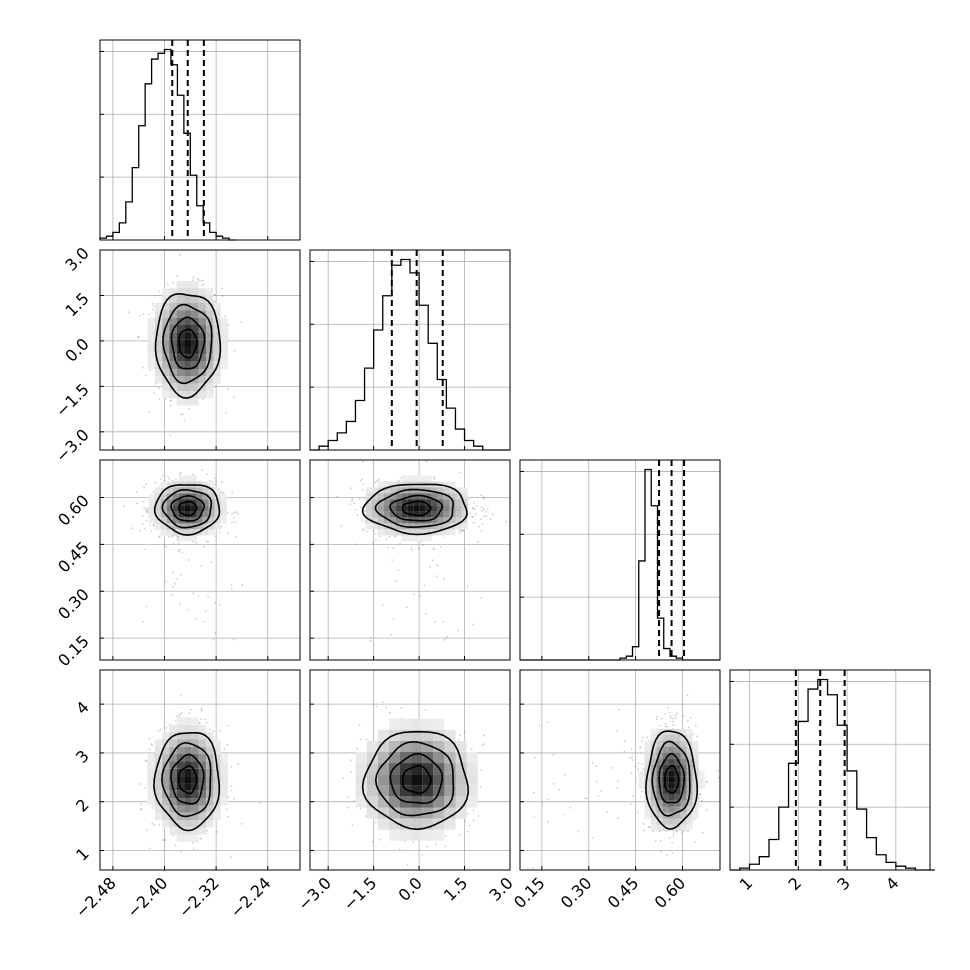 This screenshot has width=970, height=970. What do you see at coordinates (410, 560) in the screenshot?
I see `scatter-panel` at bounding box center [410, 560].